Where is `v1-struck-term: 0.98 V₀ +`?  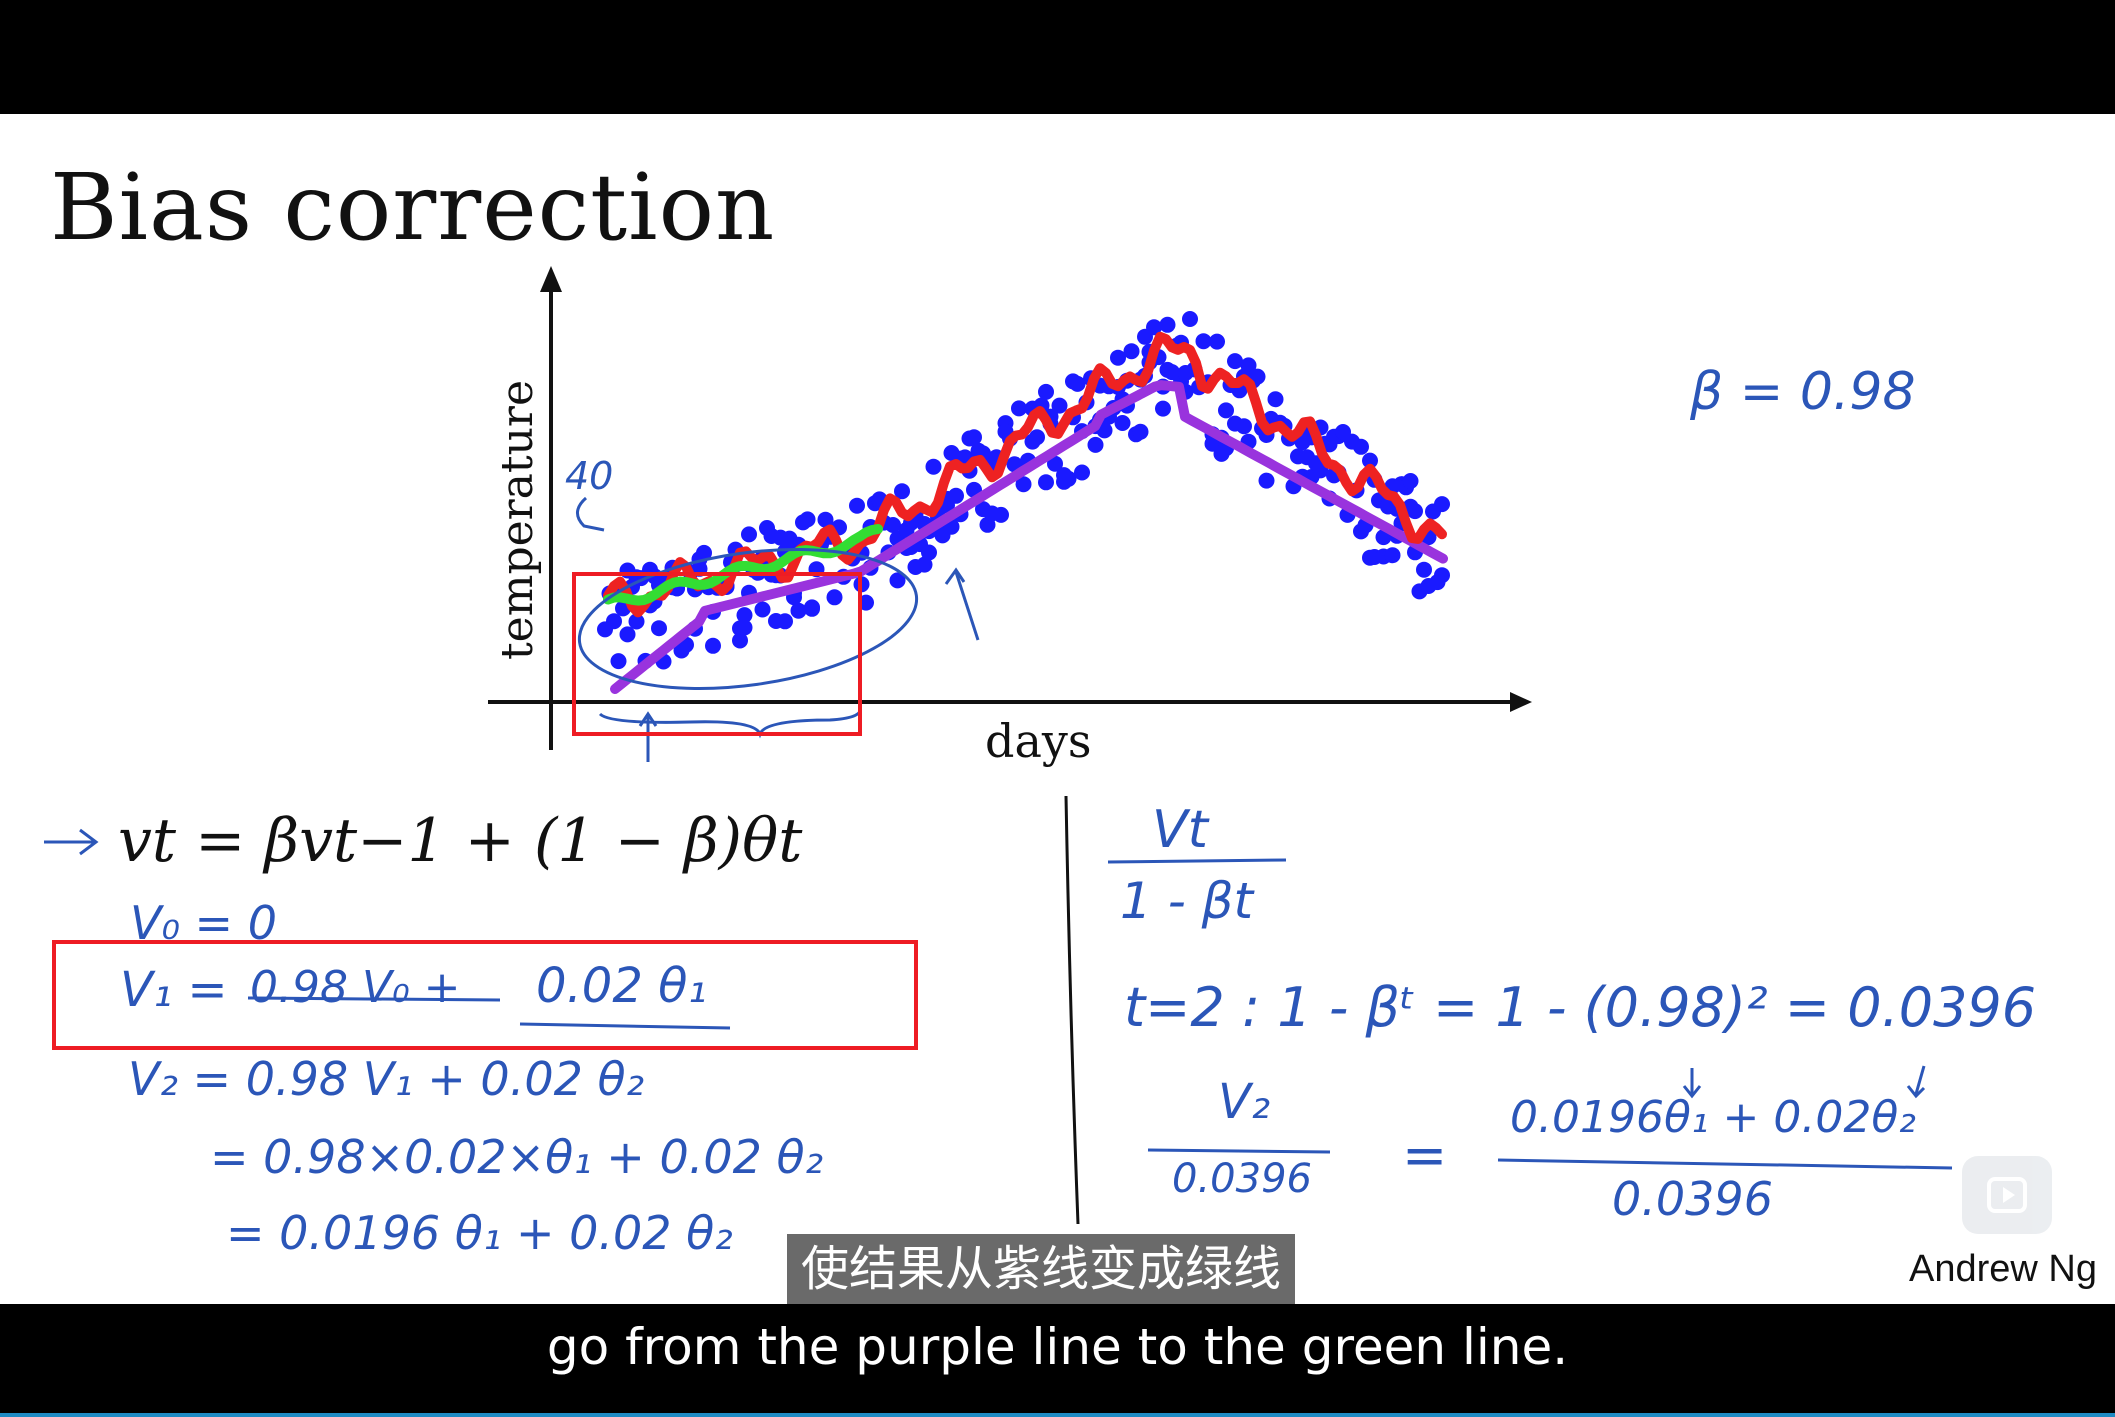 v1-struck-term: 0.98 V₀ + is located at coordinates (355, 987).